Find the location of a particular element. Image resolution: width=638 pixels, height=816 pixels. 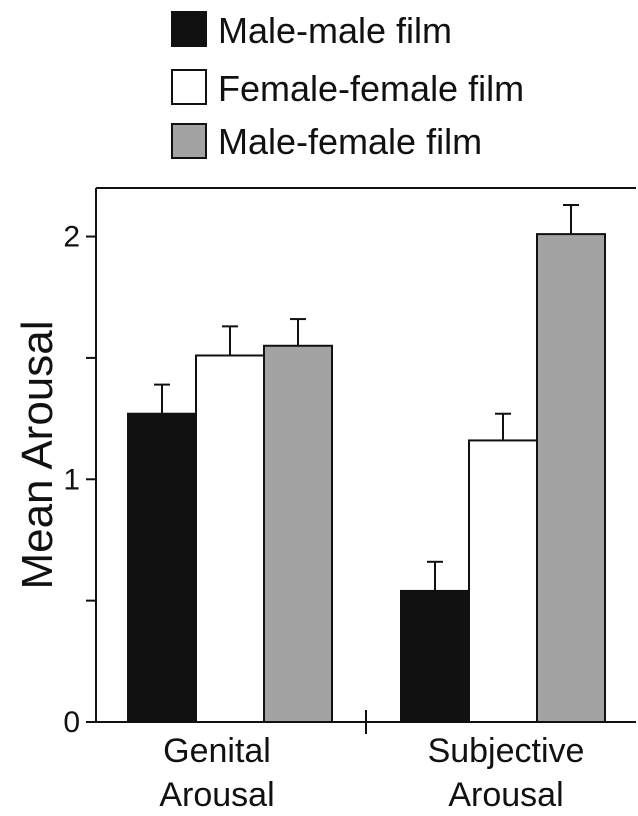

x-category-label-0-line1: Genital is located at coordinates (217, 751).